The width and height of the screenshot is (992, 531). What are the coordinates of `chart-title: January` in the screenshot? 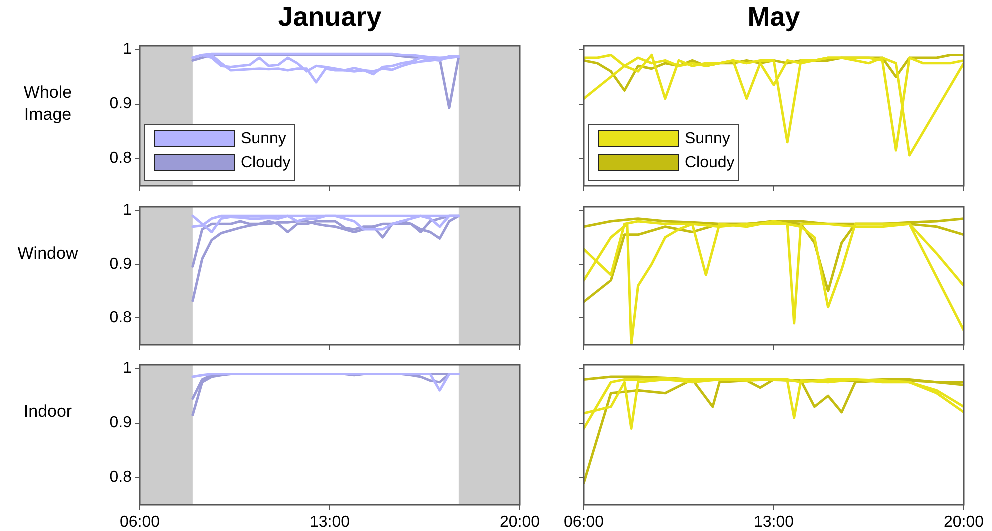 It's located at (330, 17).